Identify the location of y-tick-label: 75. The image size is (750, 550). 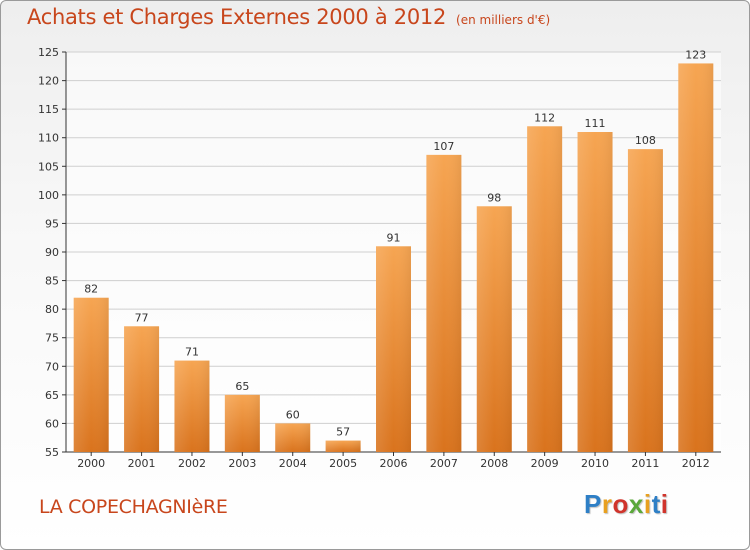
(52, 338).